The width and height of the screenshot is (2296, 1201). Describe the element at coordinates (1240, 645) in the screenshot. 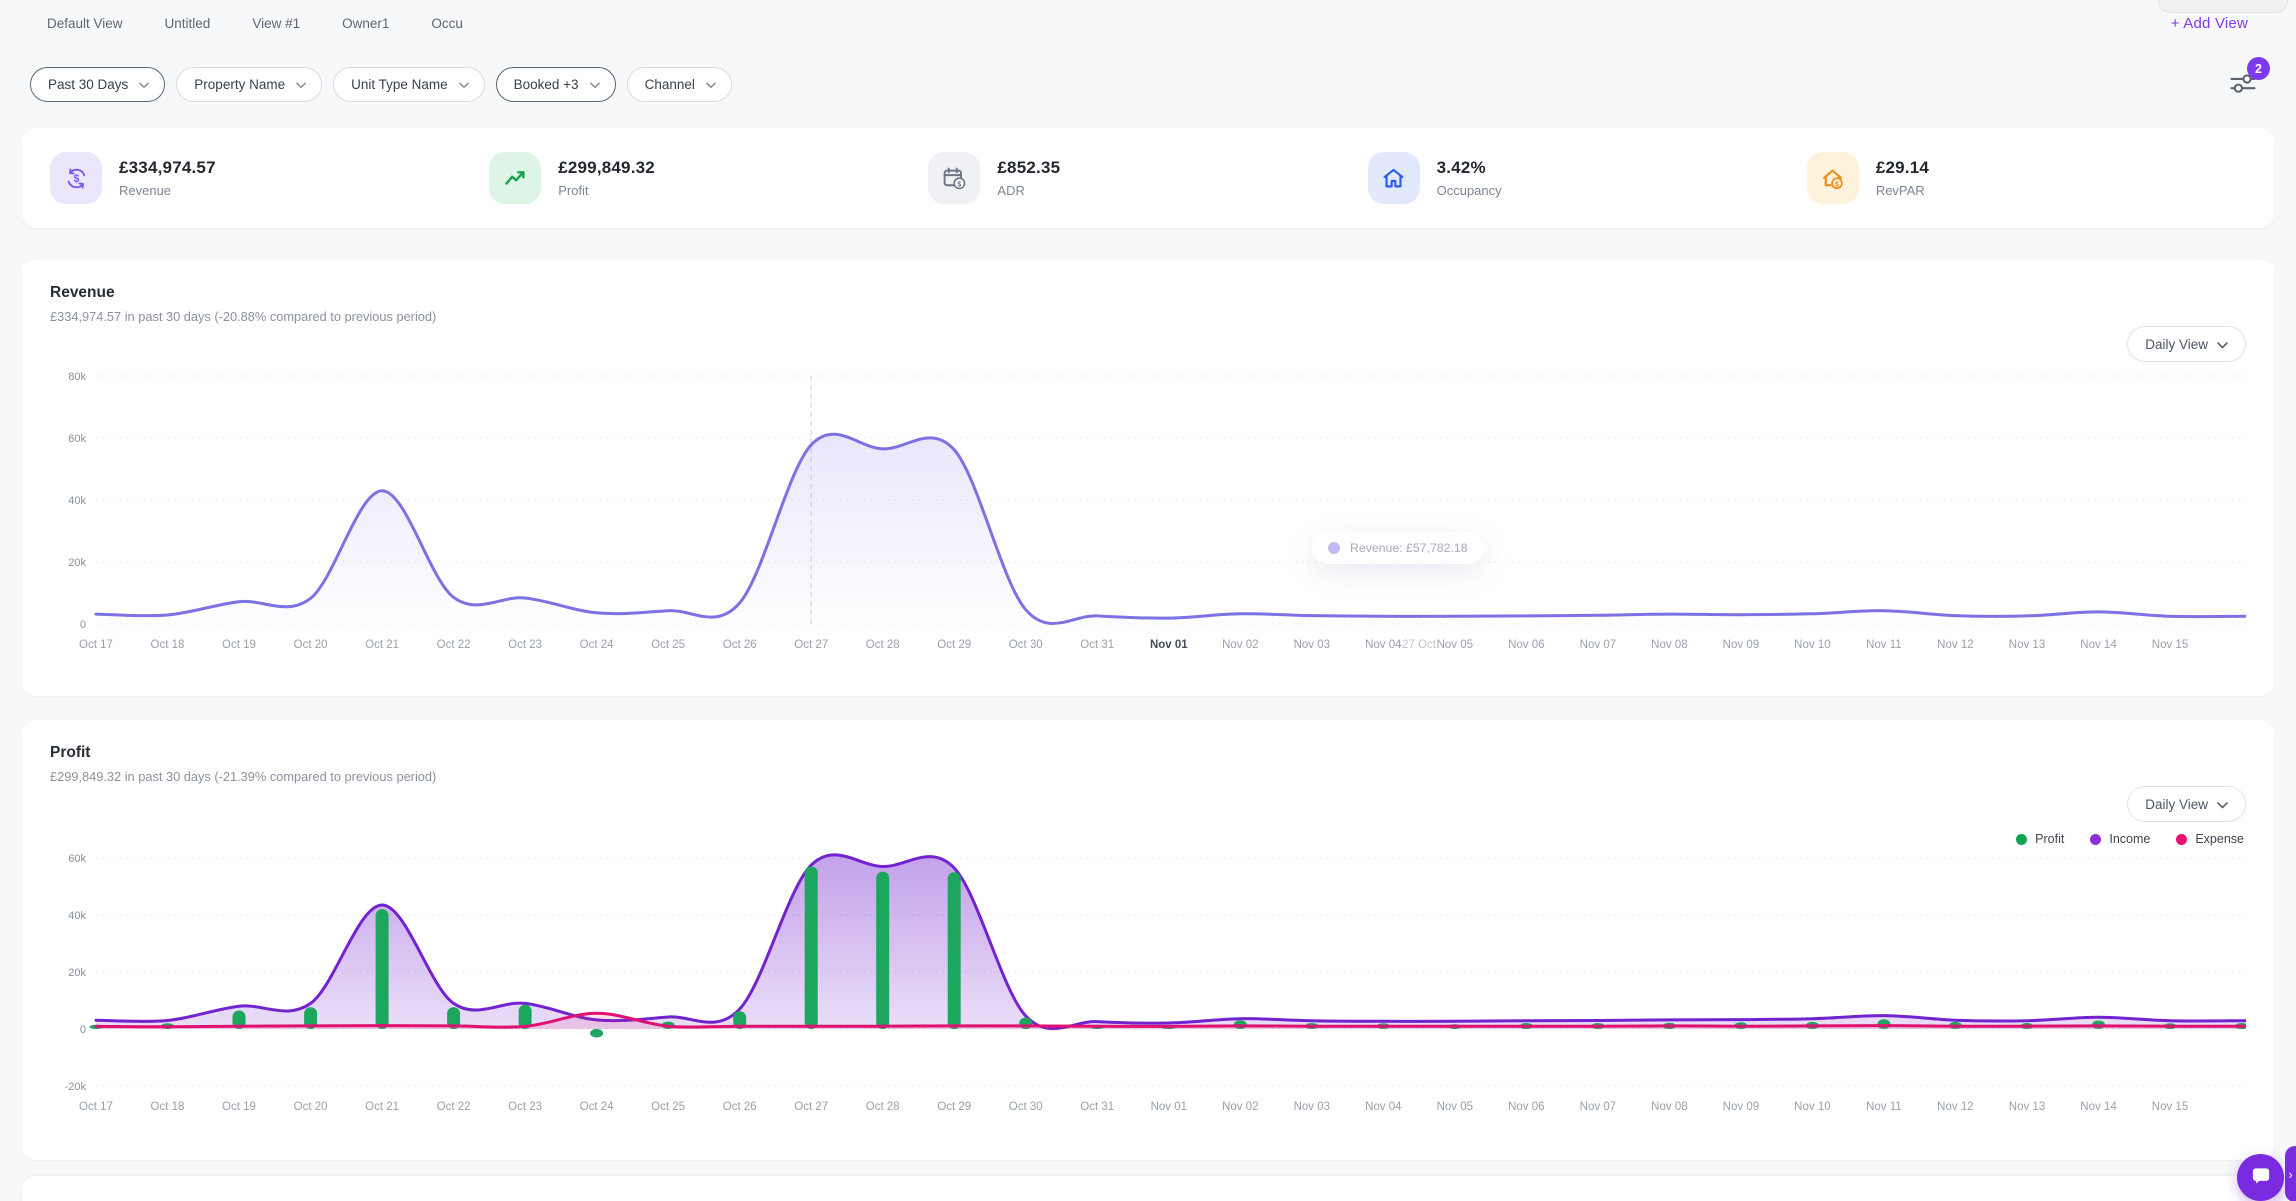

I see `svg-text: Nov 02` at that location.